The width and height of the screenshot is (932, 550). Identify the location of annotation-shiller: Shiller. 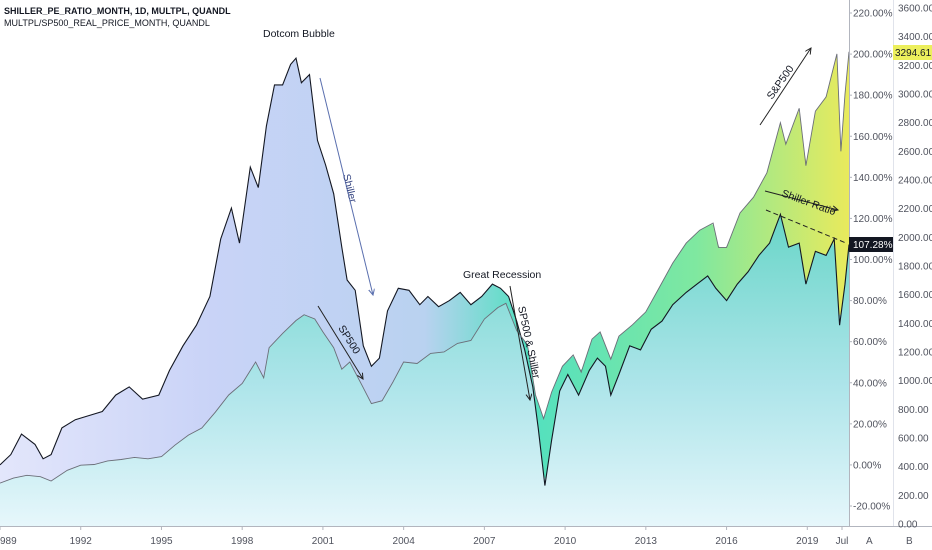
(349, 189).